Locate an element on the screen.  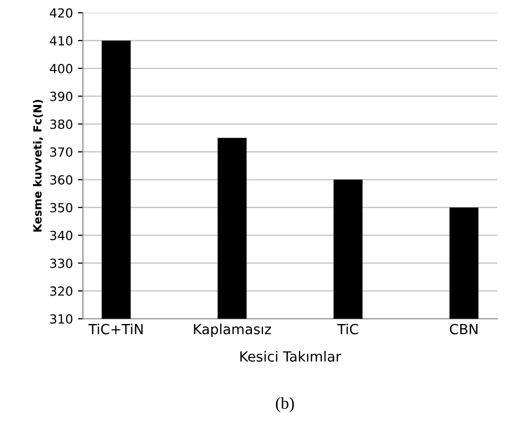
text: (b) is located at coordinates (285, 404).